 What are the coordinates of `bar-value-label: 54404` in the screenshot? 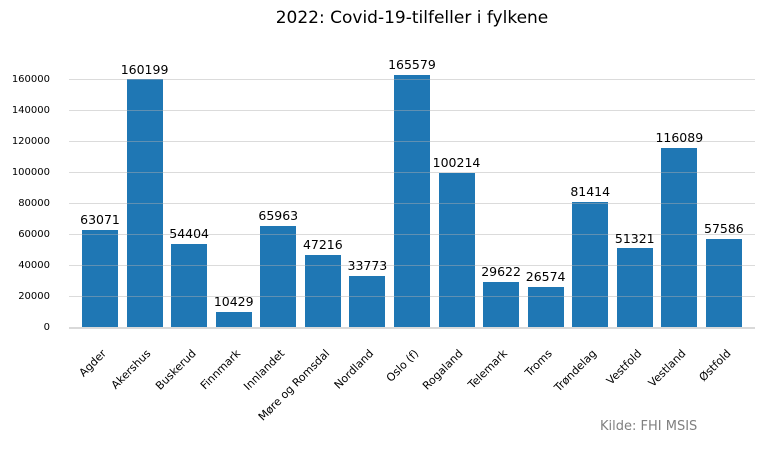 It's located at (189, 233).